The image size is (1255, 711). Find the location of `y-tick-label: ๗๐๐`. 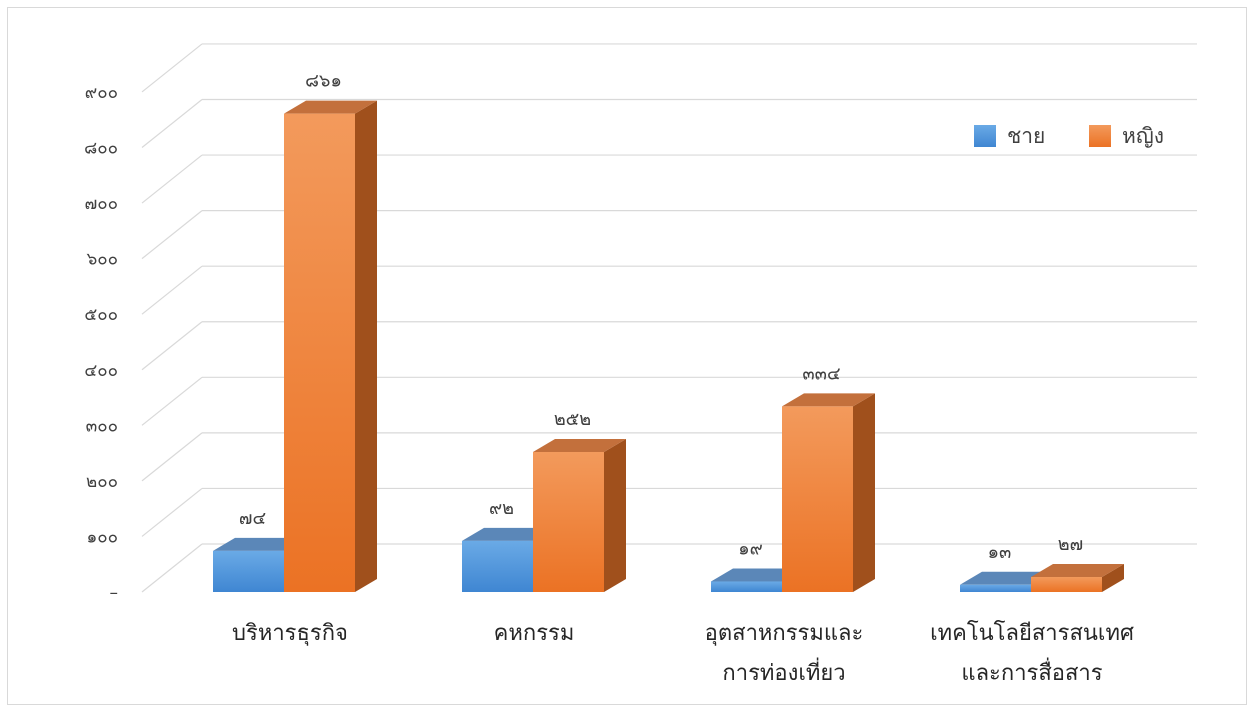

y-tick-label: ๗๐๐ is located at coordinates (101, 204).